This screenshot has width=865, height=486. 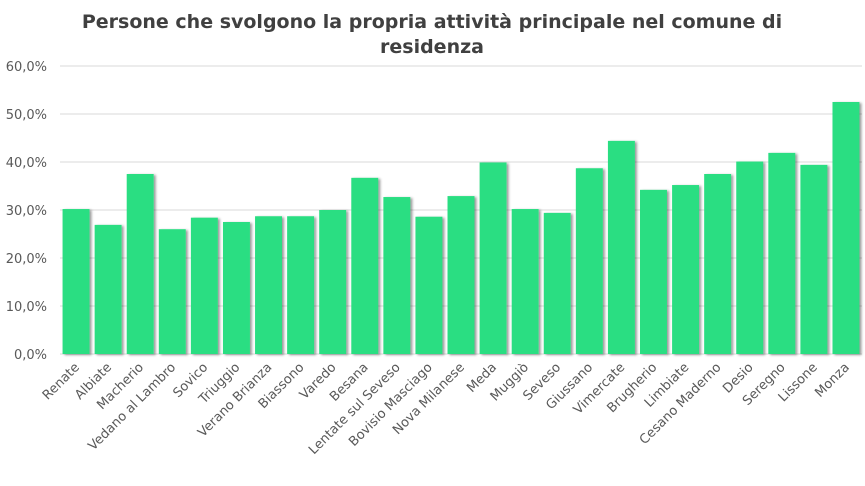 I want to click on y-tick-label: 0,0%, so click(x=30, y=355).